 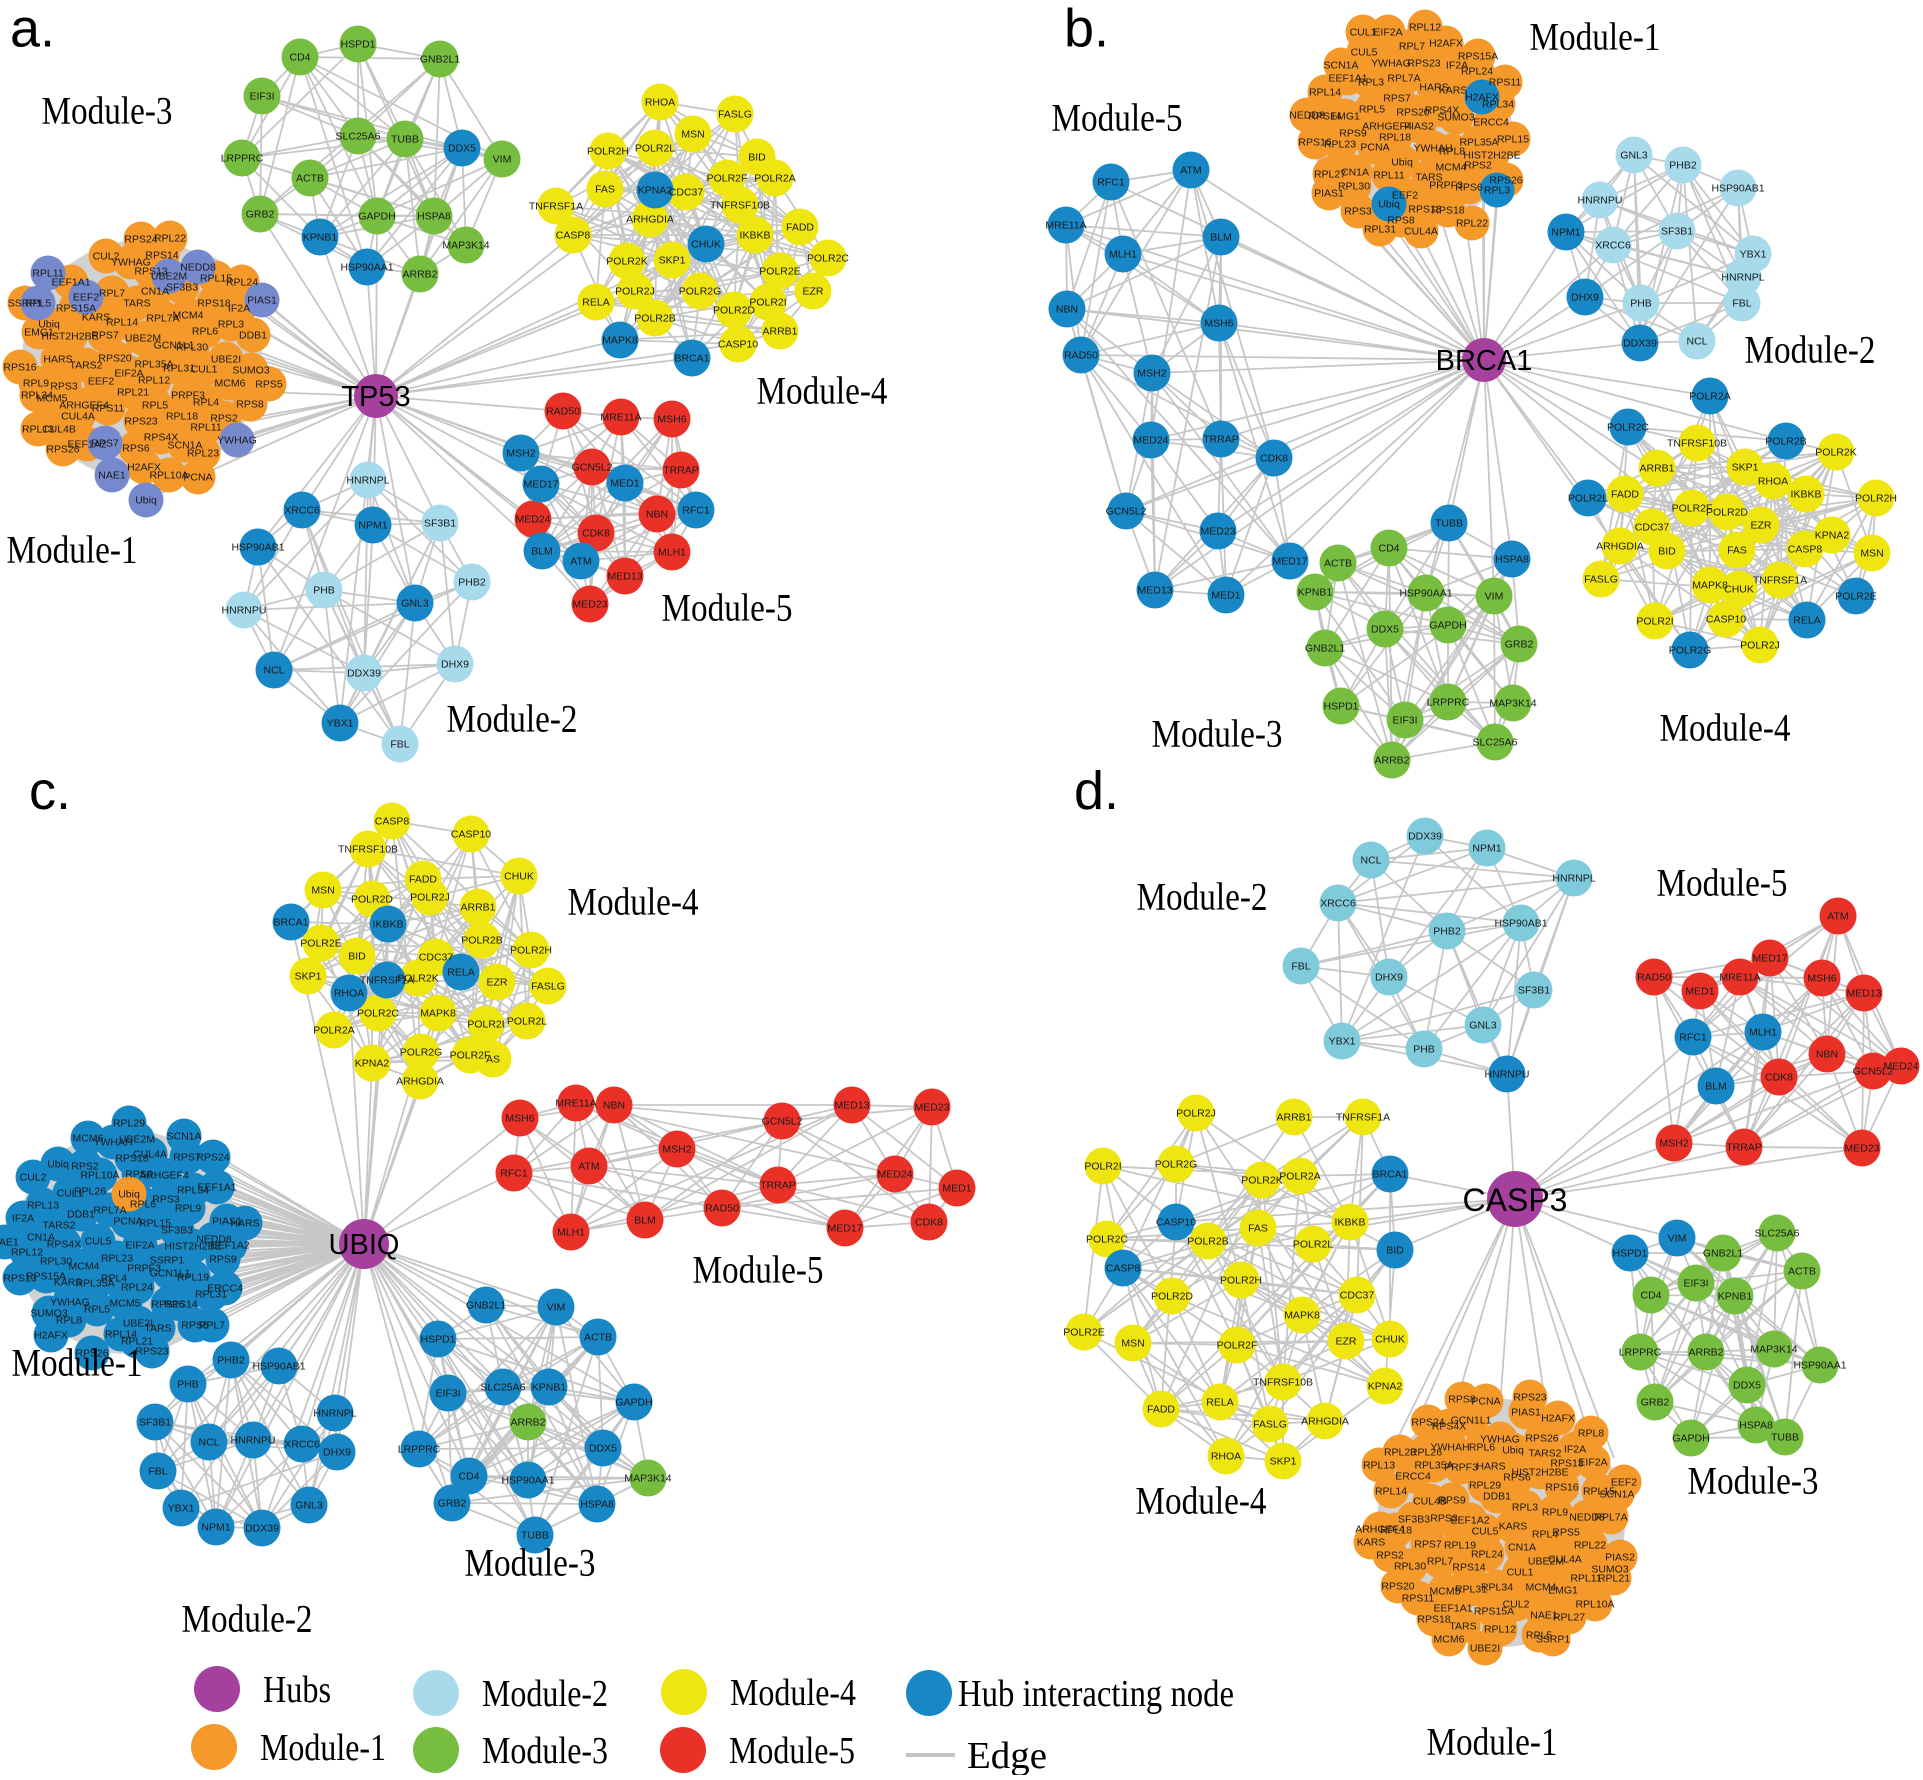 What do you see at coordinates (1760, 646) in the screenshot?
I see `svg-text: POLR2J` at bounding box center [1760, 646].